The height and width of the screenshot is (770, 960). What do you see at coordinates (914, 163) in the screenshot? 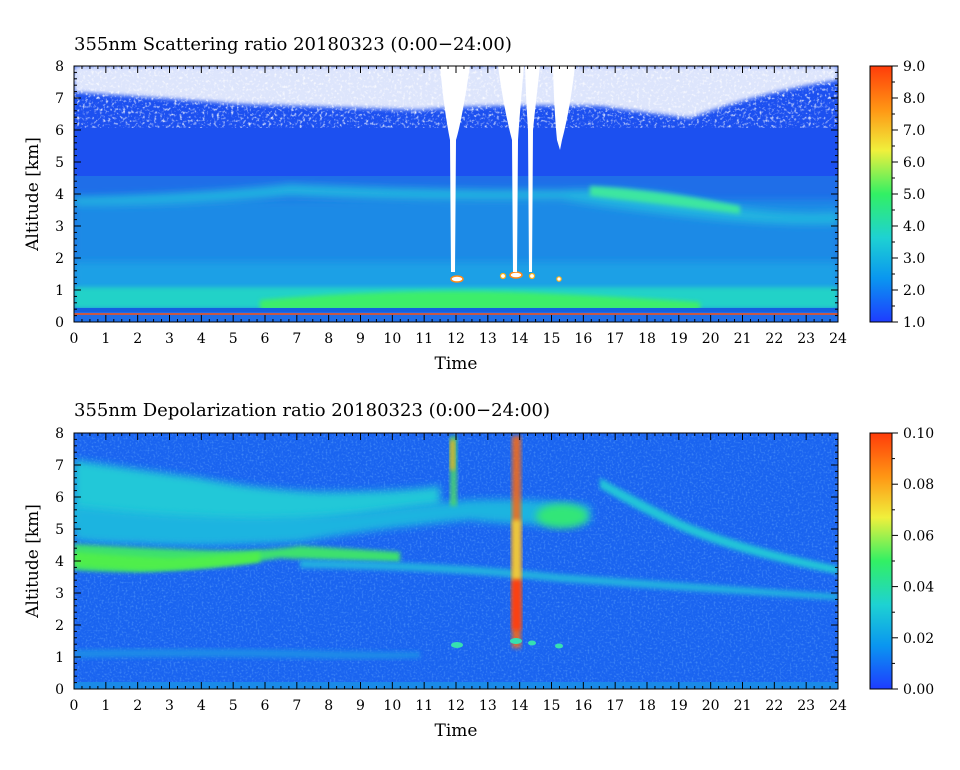
I see `colorbar-tick-label: 6.0` at bounding box center [914, 163].